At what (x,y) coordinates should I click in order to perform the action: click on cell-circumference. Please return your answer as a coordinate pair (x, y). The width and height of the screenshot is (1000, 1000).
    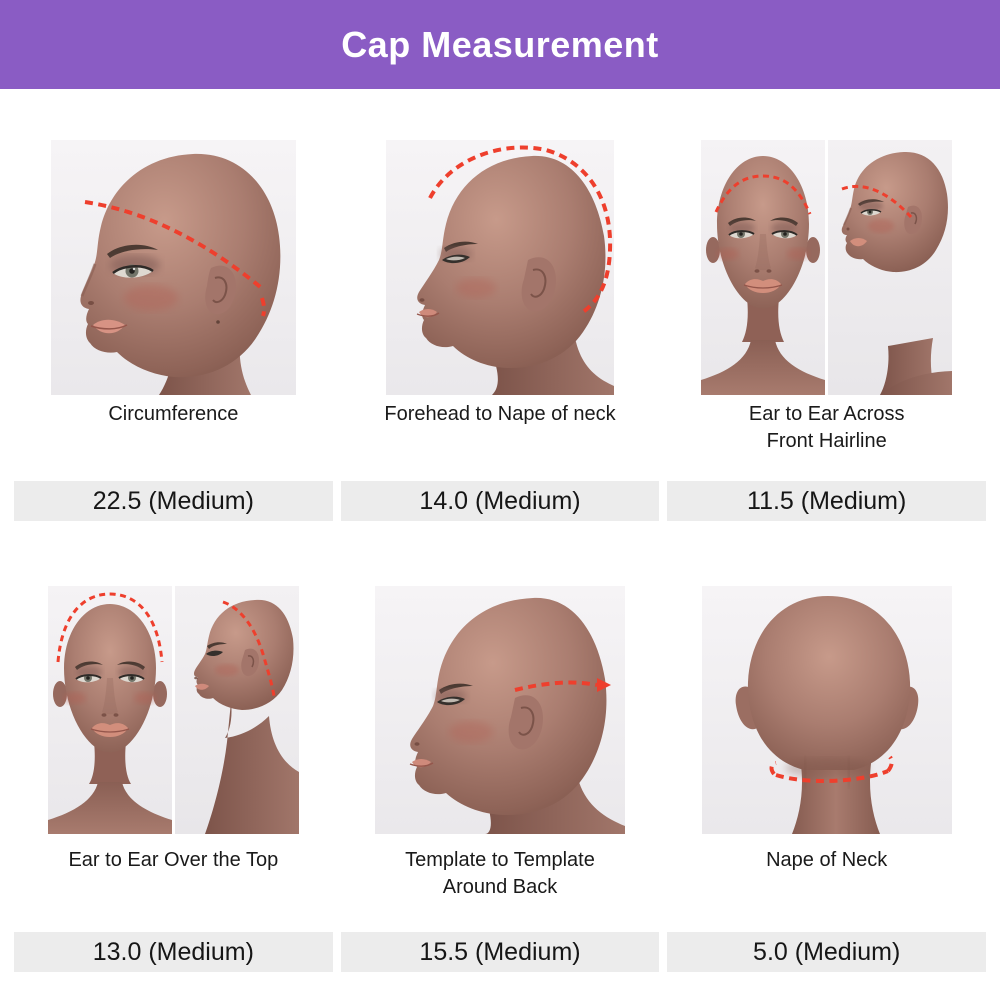
    Looking at the image, I should click on (173, 267).